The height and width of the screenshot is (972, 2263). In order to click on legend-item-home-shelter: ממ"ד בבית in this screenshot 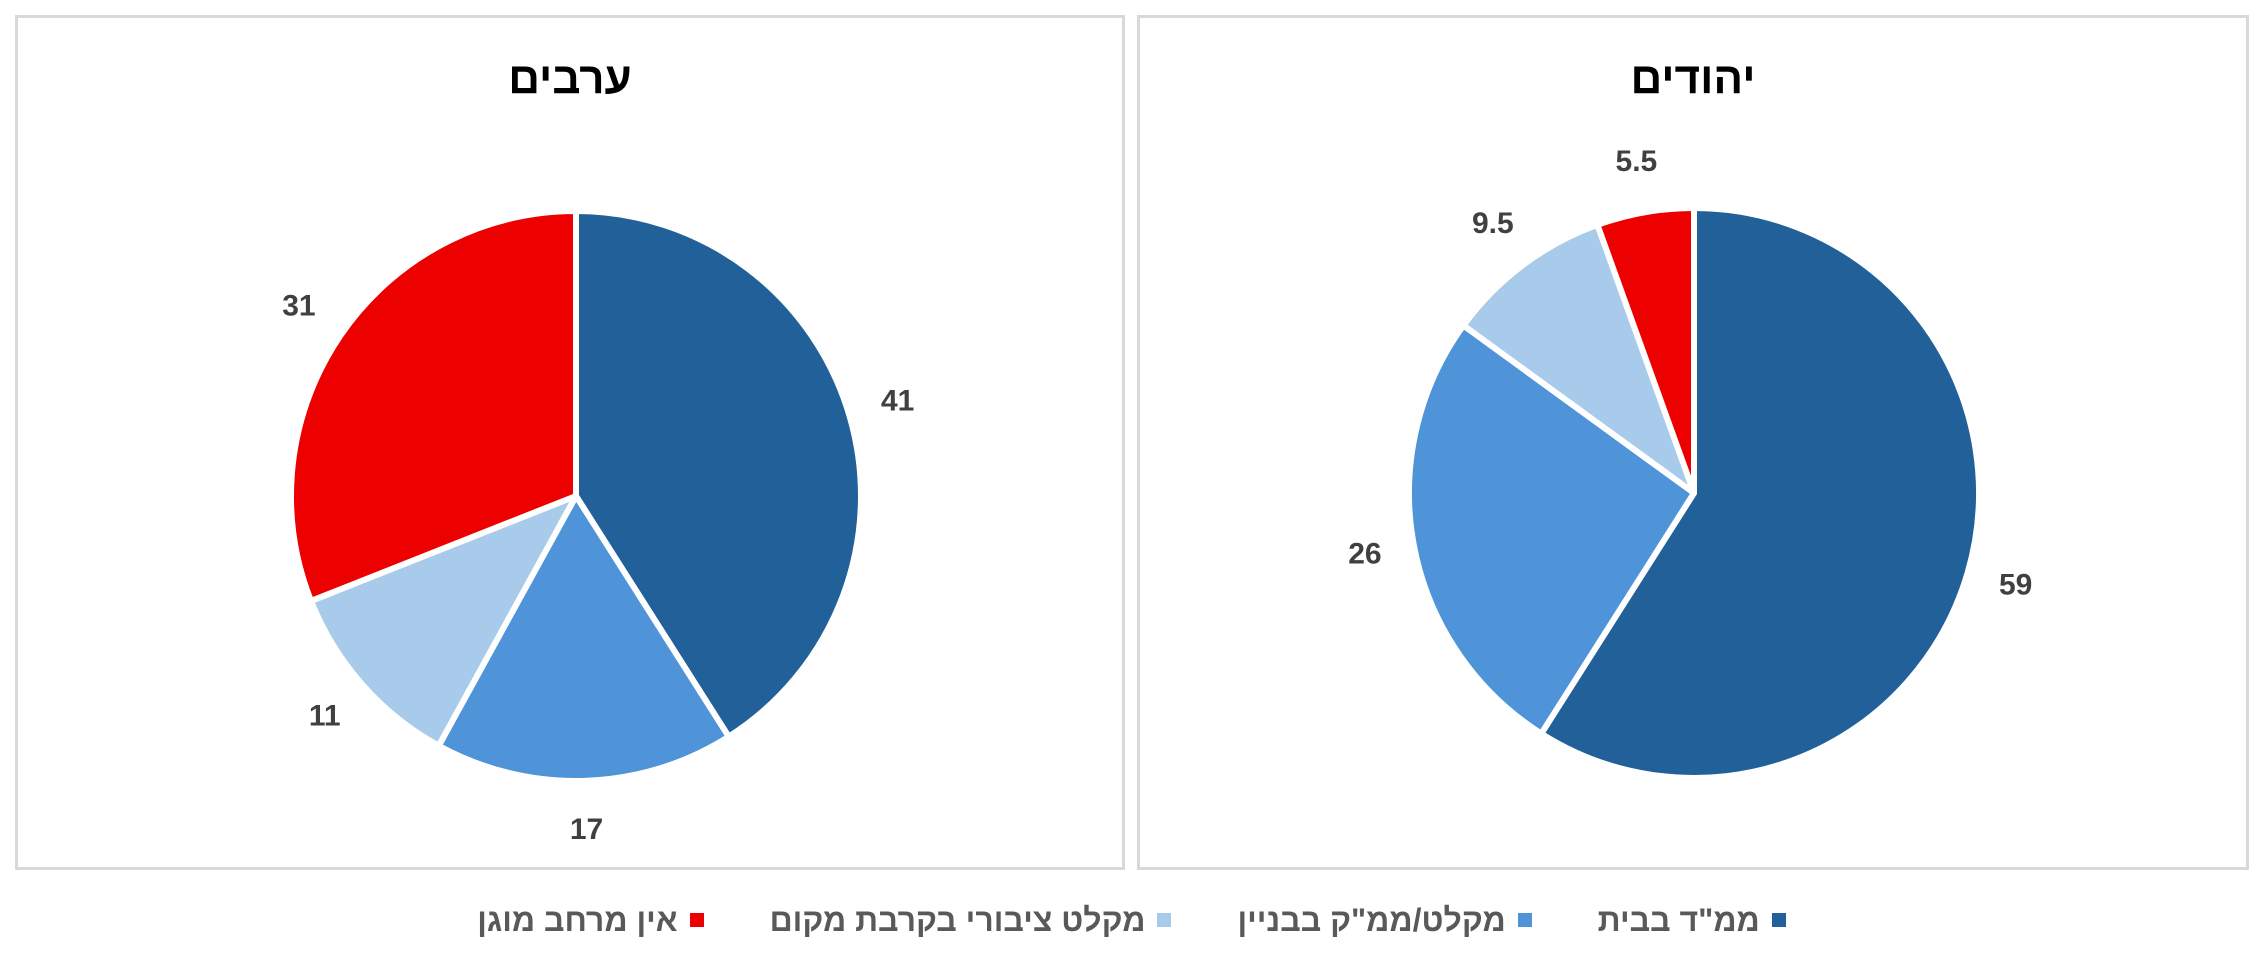, I will do `click(1692, 920)`.